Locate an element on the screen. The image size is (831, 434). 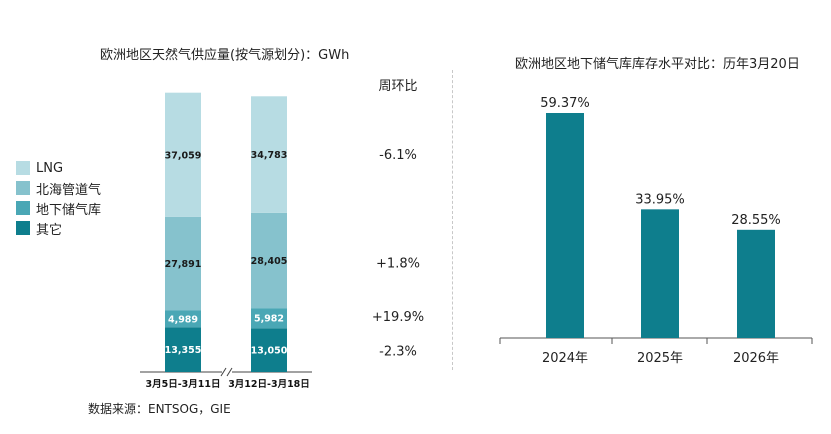
x-category-label: 2025年 is located at coordinates (660, 358).